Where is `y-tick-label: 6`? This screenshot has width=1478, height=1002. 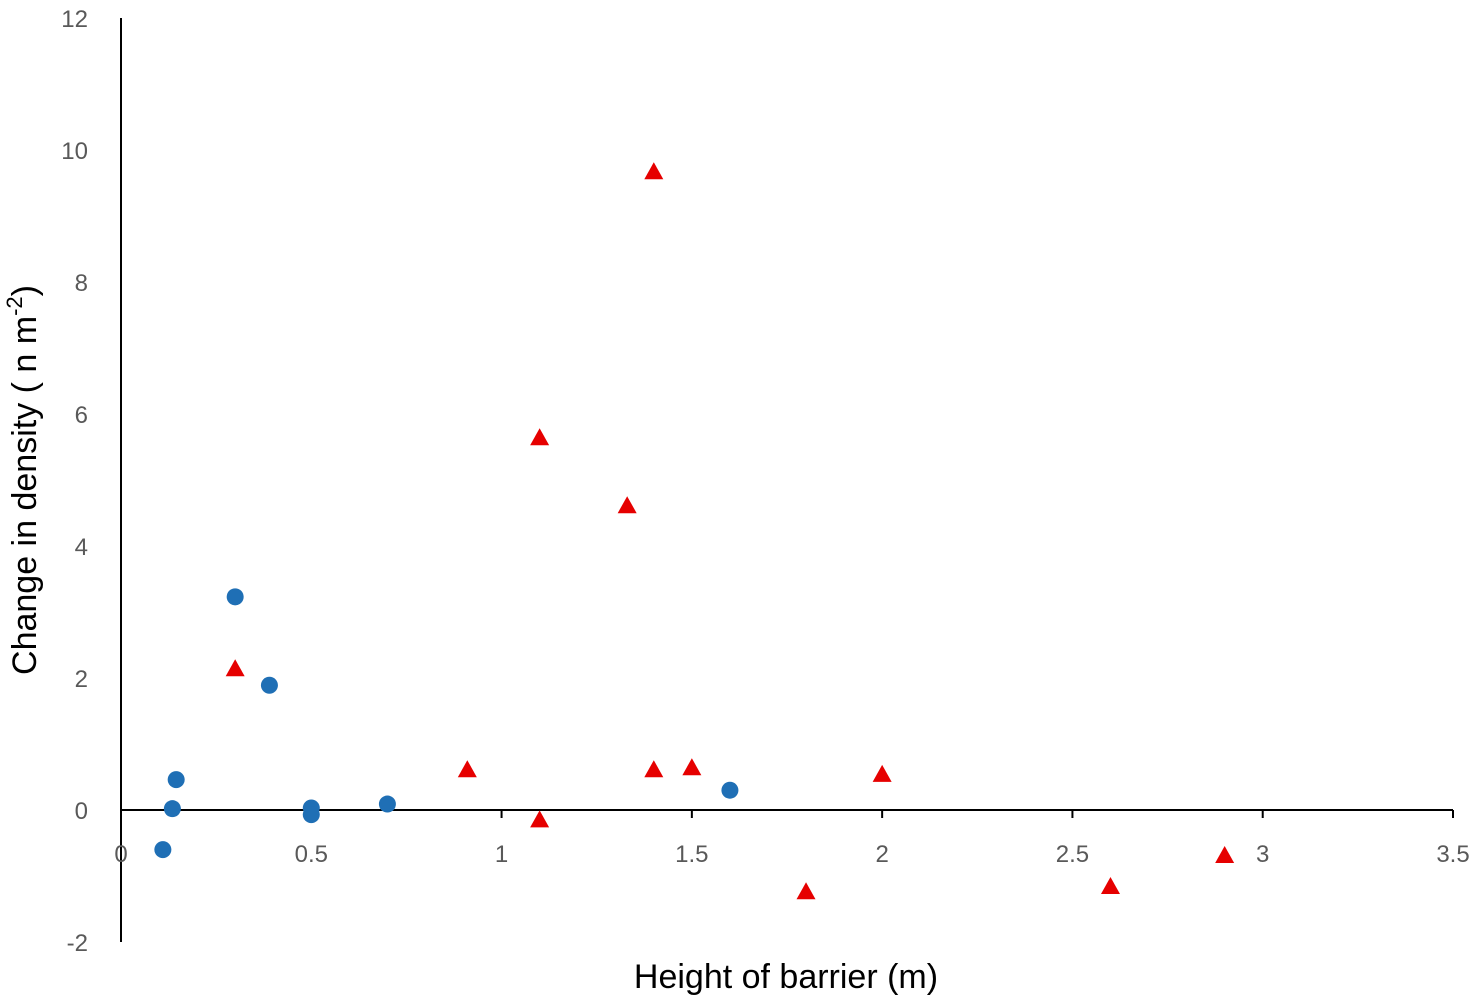 y-tick-label: 6 is located at coordinates (81, 415).